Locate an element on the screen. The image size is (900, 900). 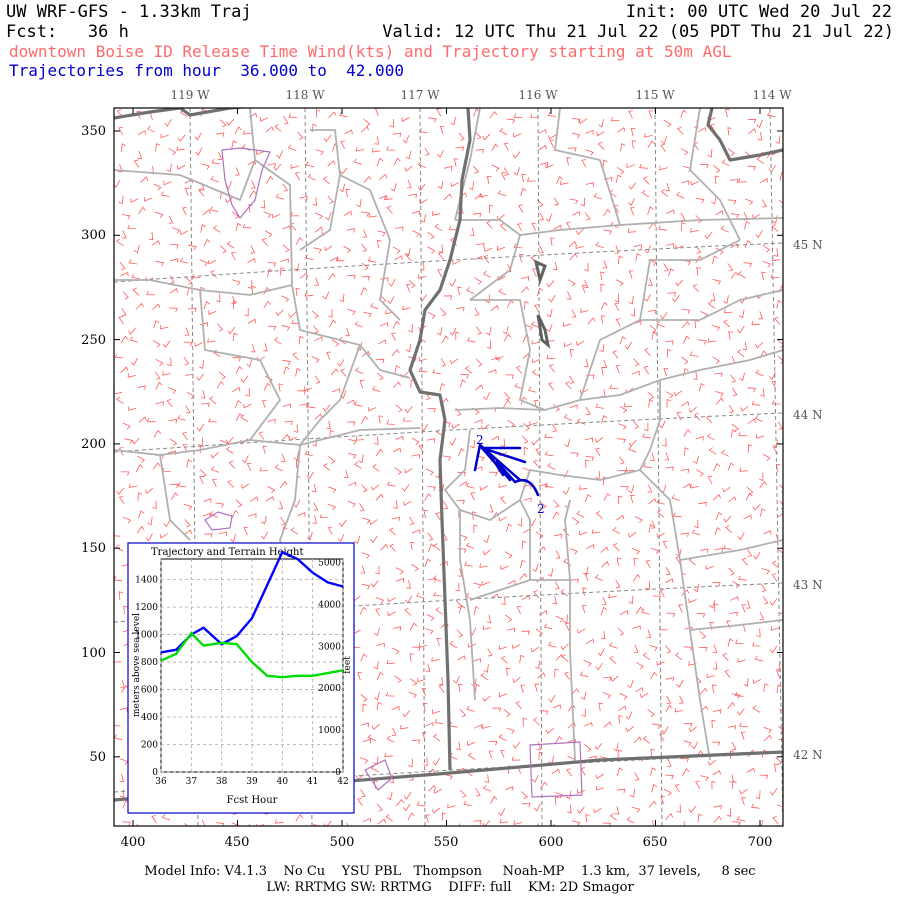
inset-y-right-tick-label: 3000 is located at coordinates (329, 647).